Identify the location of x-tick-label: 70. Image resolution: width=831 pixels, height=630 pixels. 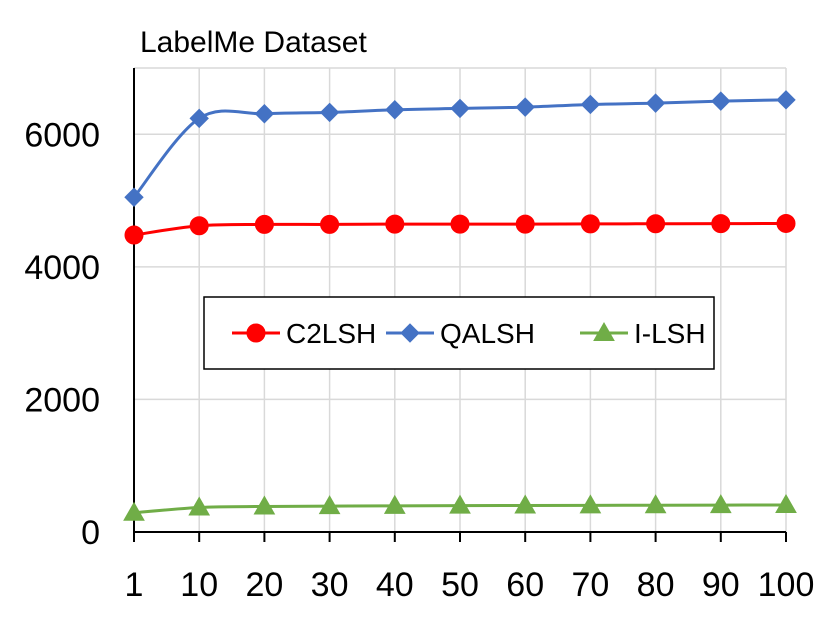
(590, 585).